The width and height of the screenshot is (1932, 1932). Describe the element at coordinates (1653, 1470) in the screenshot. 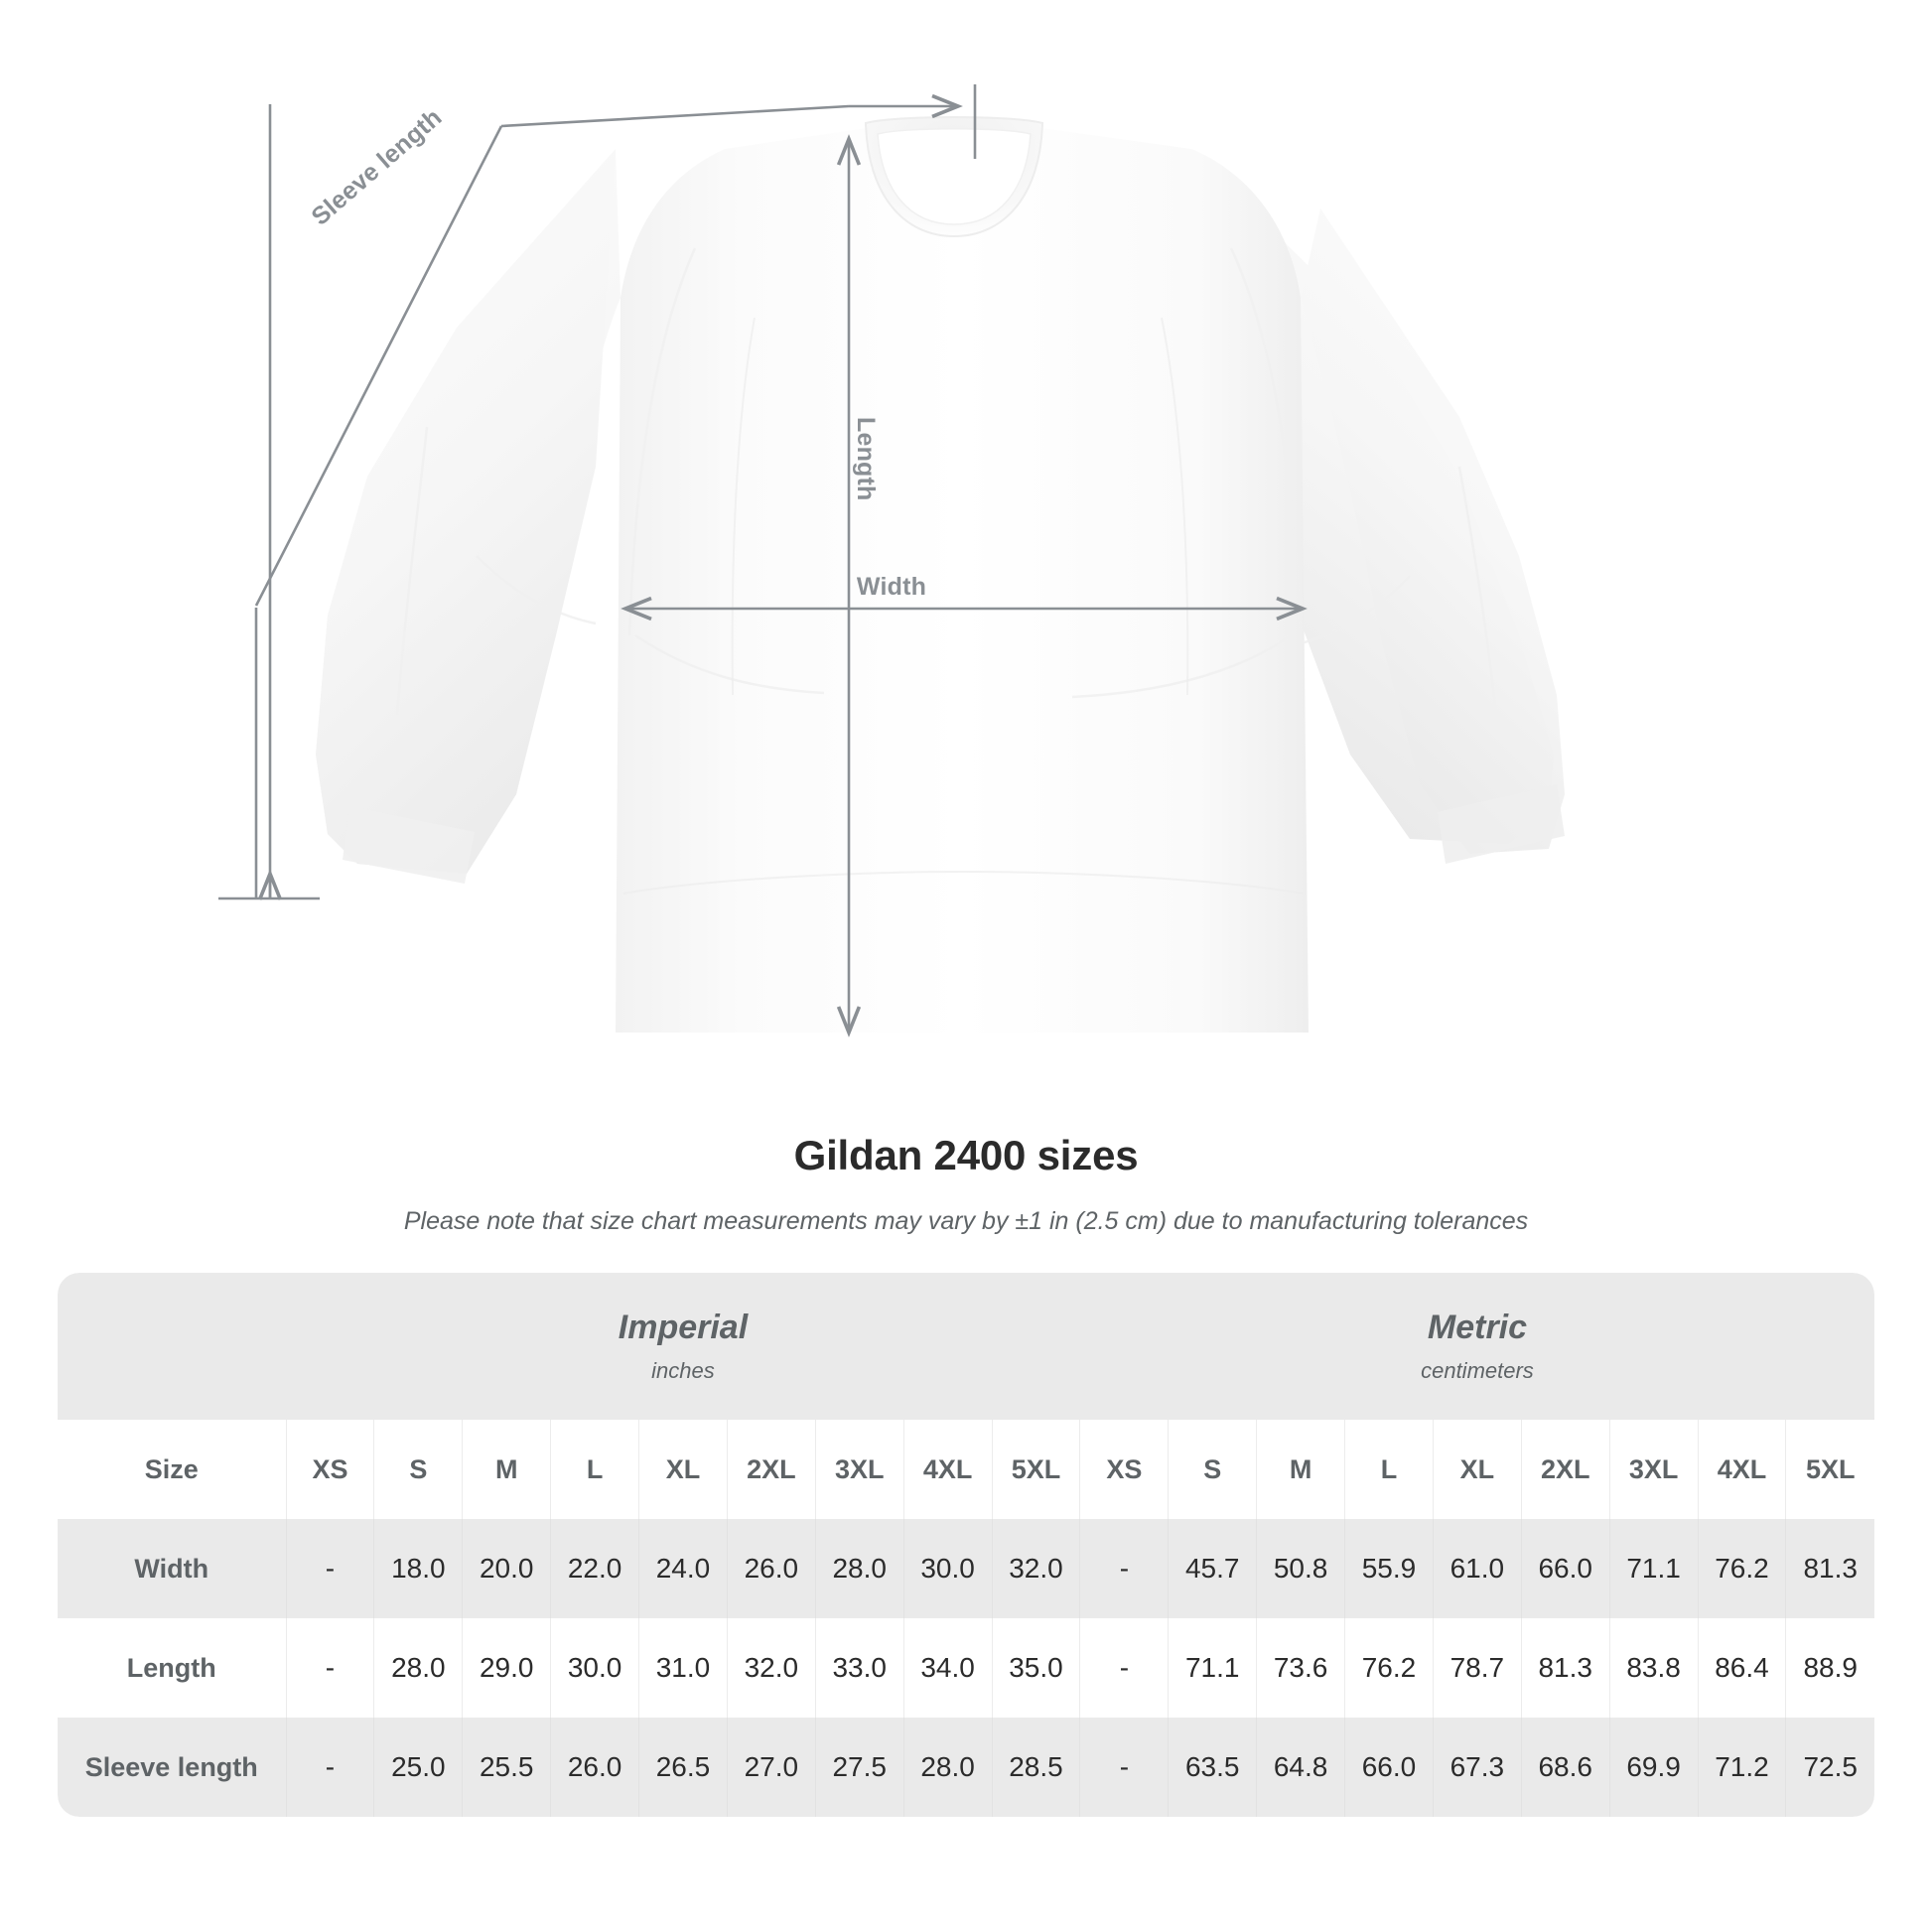

I see `size-header-3xl-metric: 3XL` at that location.